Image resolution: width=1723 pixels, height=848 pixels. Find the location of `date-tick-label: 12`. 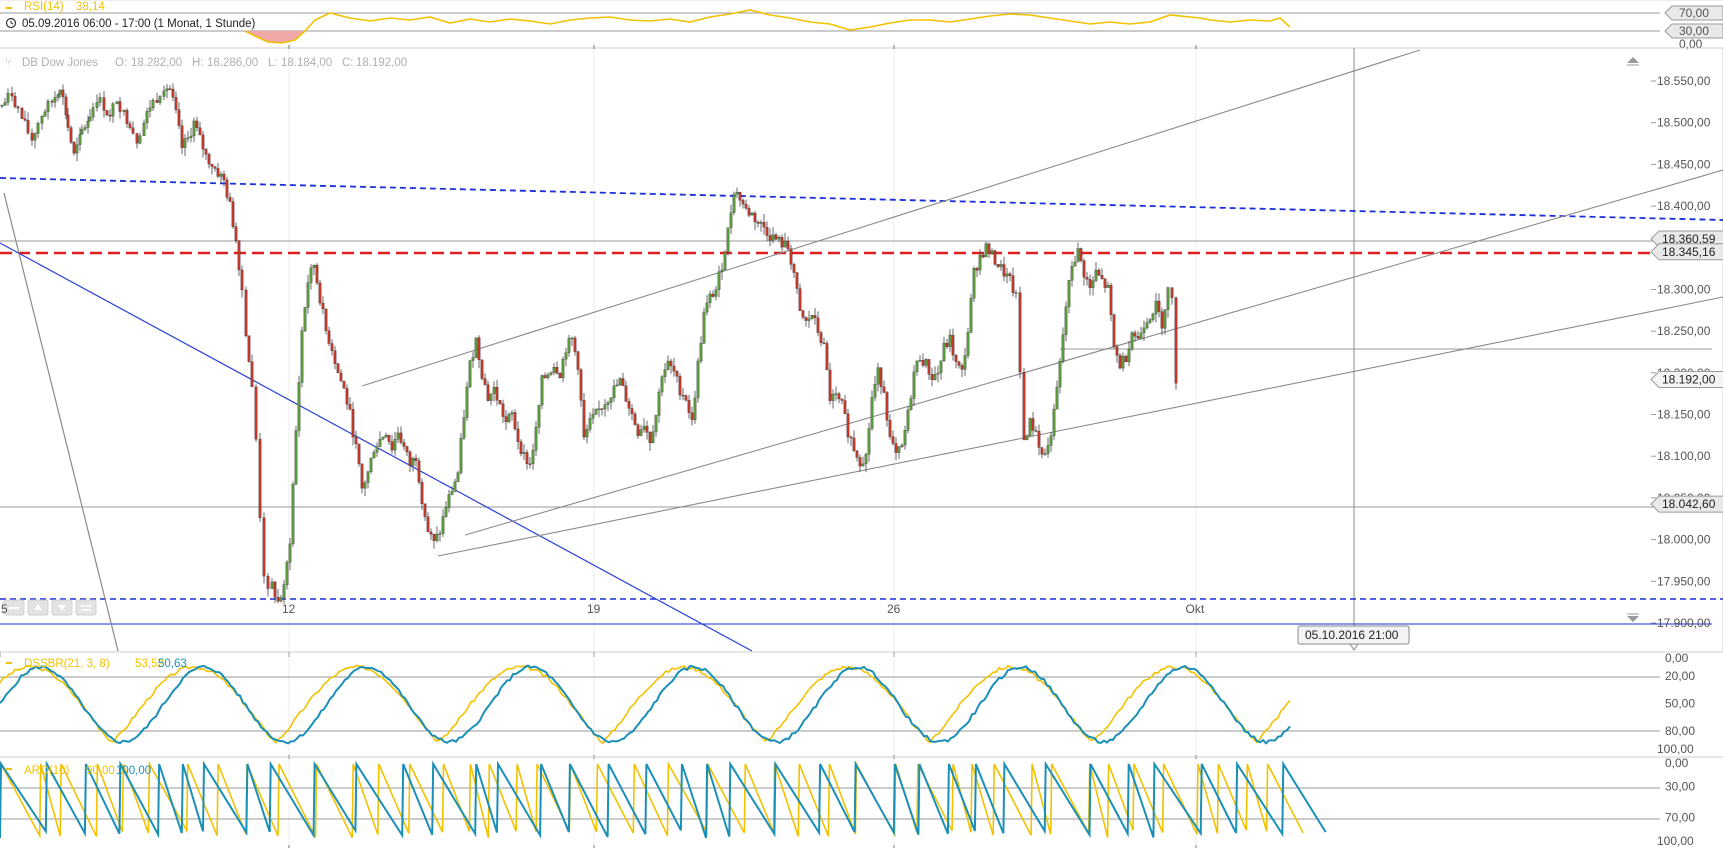

date-tick-label: 12 is located at coordinates (289, 609).